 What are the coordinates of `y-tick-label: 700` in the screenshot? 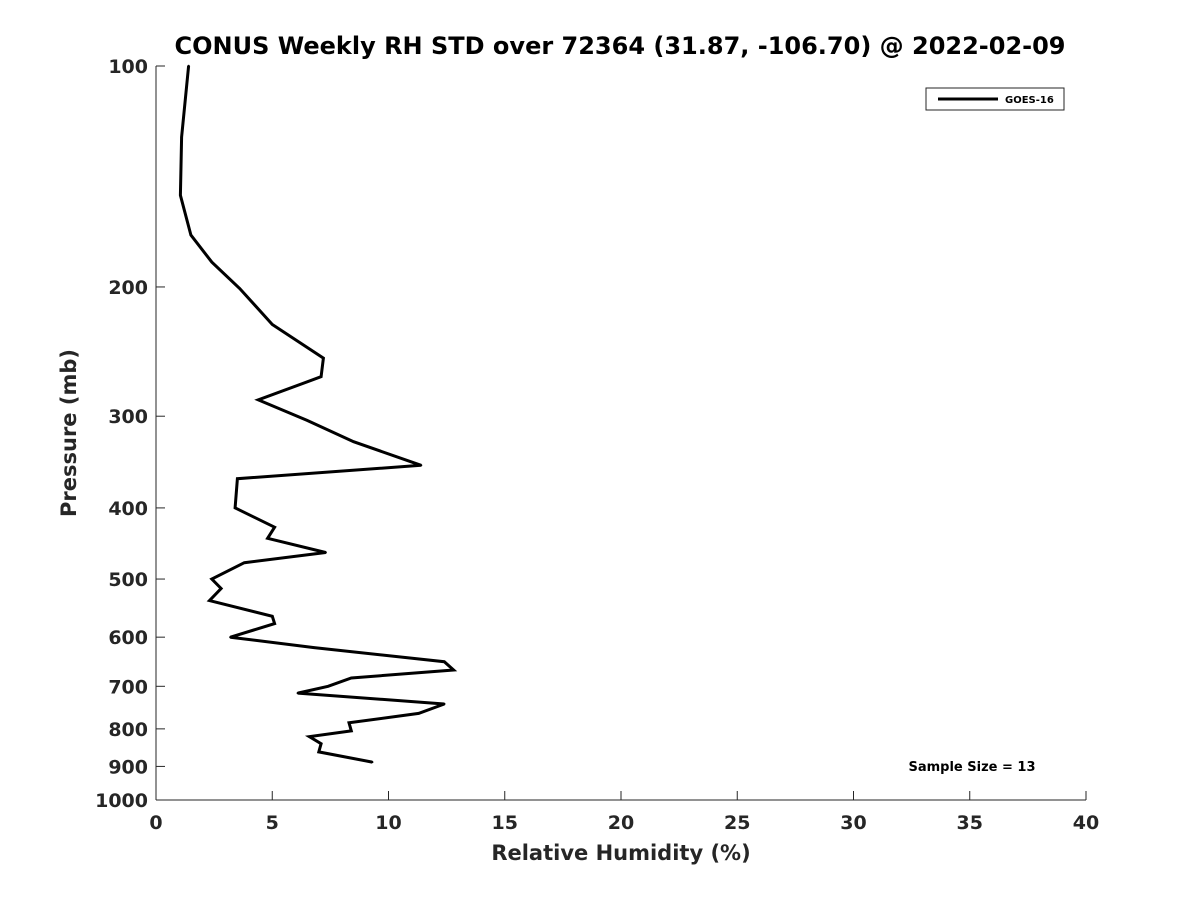 It's located at (128, 687).